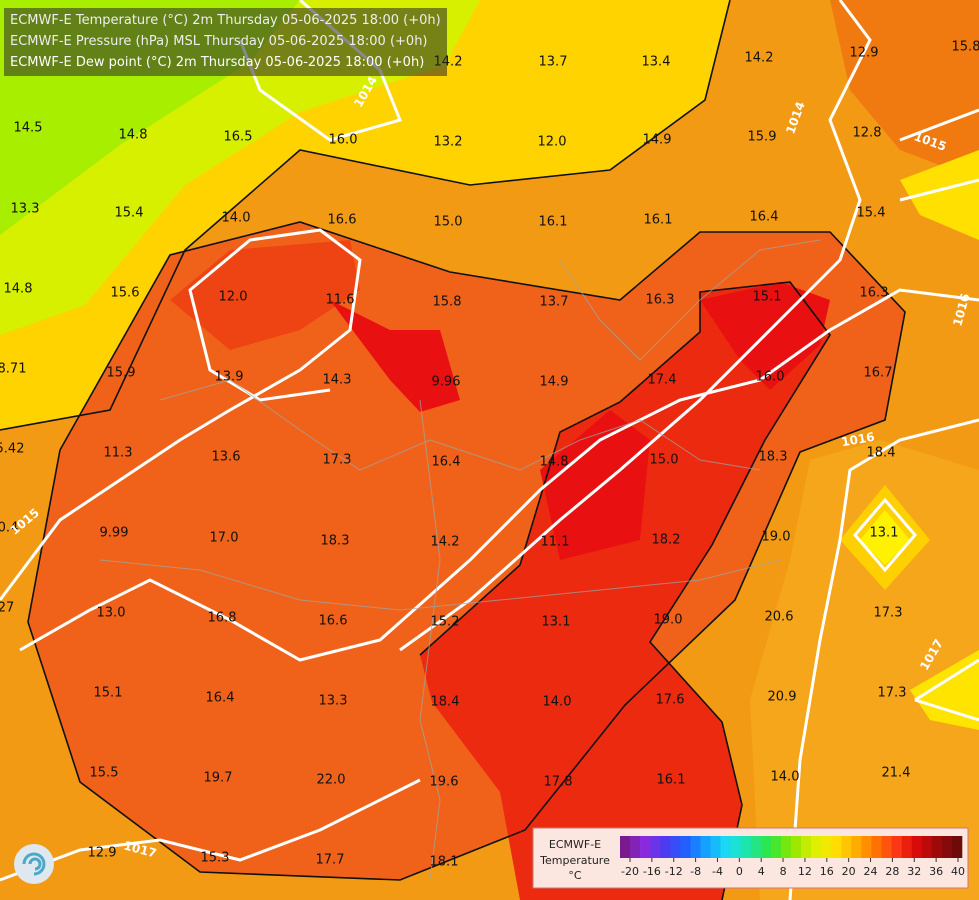 Image resolution: width=979 pixels, height=900 pixels. I want to click on colorbar-tick-label: -4, so click(717, 871).